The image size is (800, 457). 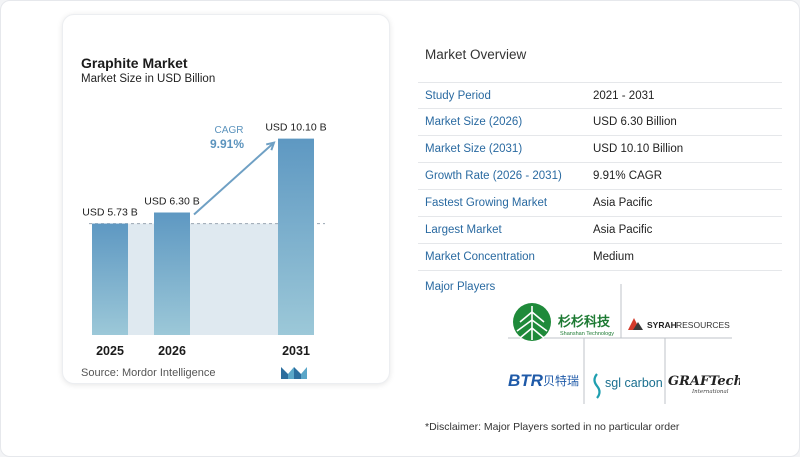 I want to click on bar-2031, so click(x=296, y=236).